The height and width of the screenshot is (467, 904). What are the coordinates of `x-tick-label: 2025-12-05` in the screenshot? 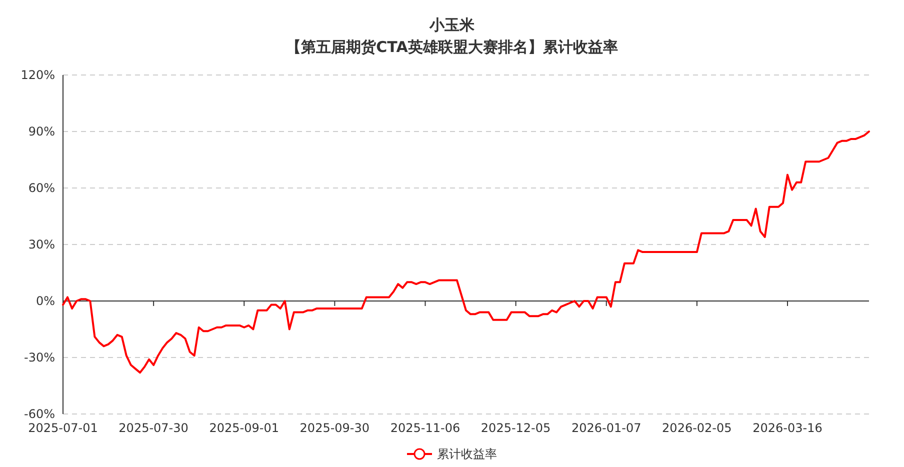 It's located at (515, 428).